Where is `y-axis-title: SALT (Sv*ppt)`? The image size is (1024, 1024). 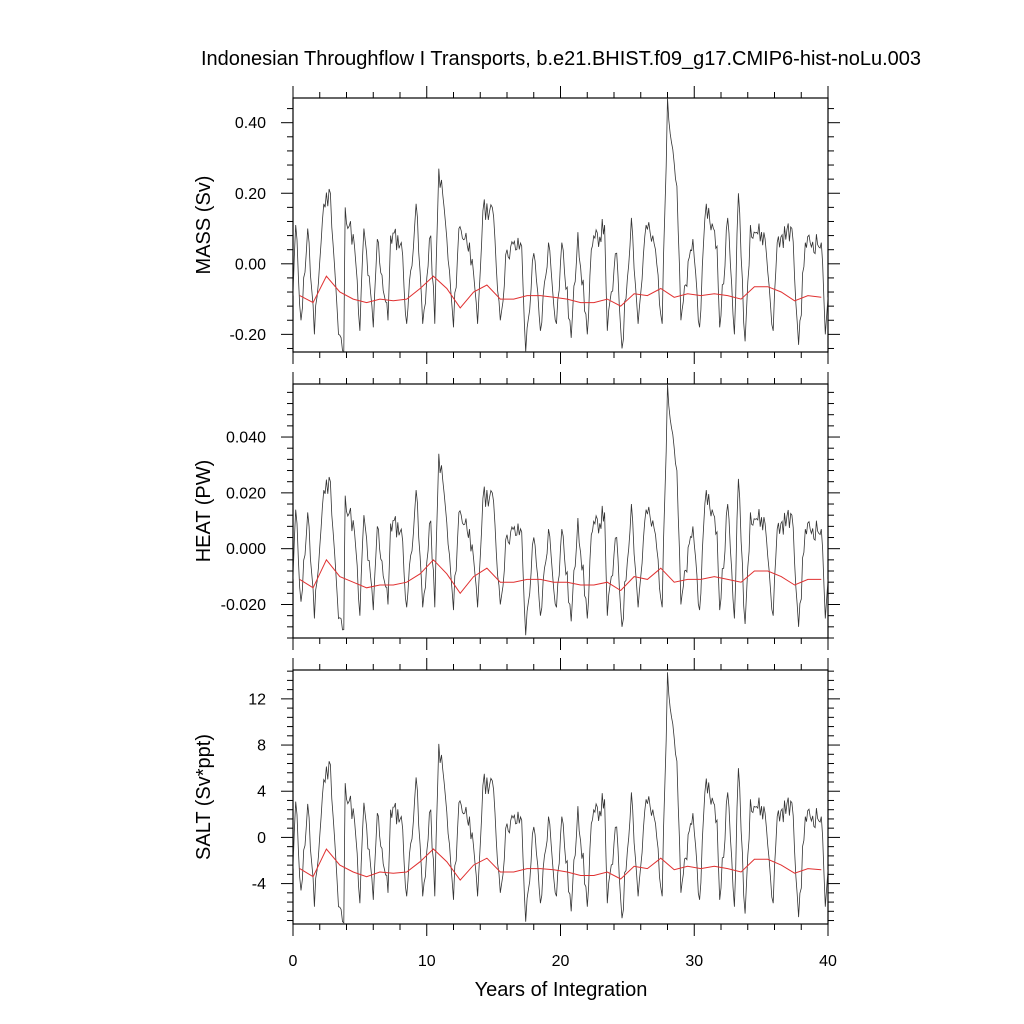
y-axis-title: SALT (Sv*ppt) is located at coordinates (204, 797).